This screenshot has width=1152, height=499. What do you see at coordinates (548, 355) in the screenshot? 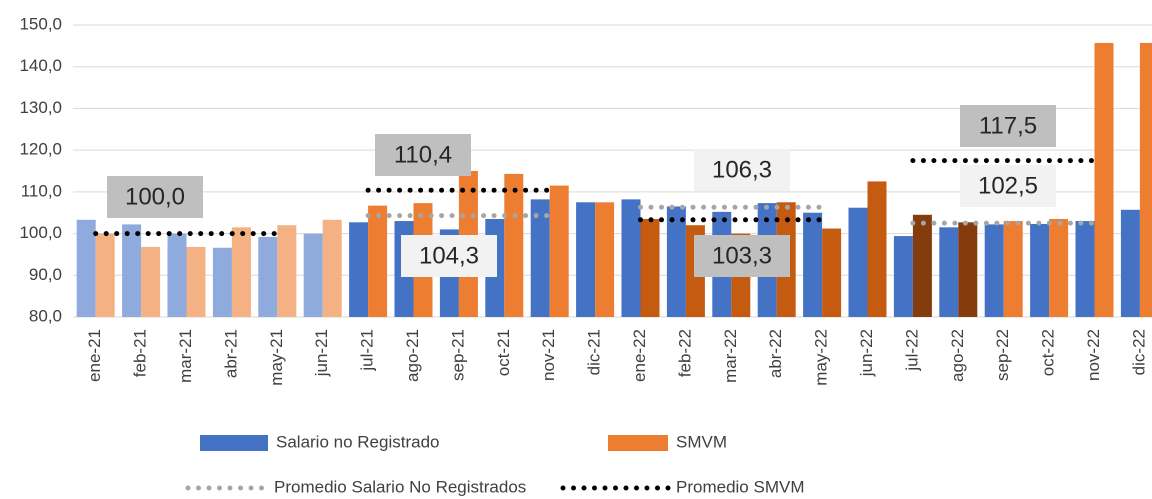
I see `x-tick-label: nov-21` at bounding box center [548, 355].